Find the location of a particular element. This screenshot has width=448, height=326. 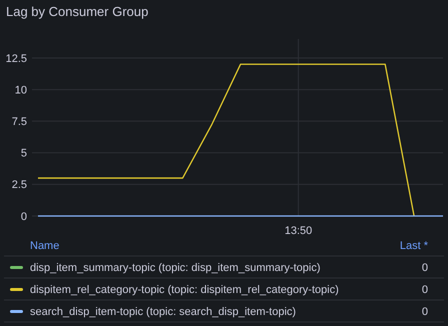

legend-label: disp_item_summary-topic (topic: disp_item_summary-topic) is located at coordinates (175, 268).